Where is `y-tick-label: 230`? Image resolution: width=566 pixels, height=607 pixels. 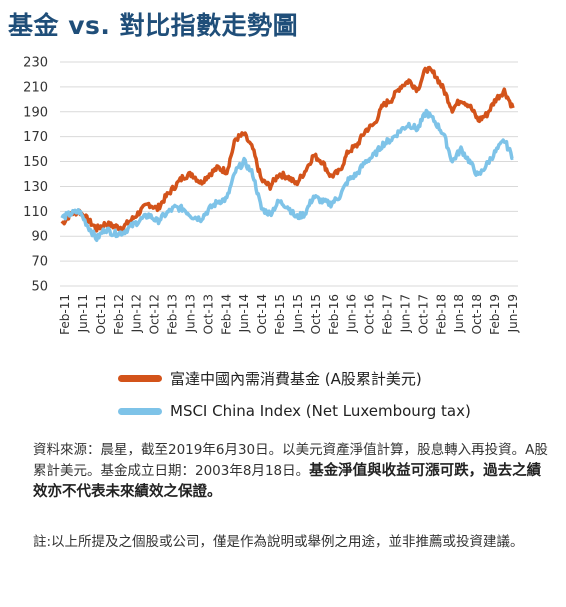
y-tick-label: 230 is located at coordinates (35, 63).